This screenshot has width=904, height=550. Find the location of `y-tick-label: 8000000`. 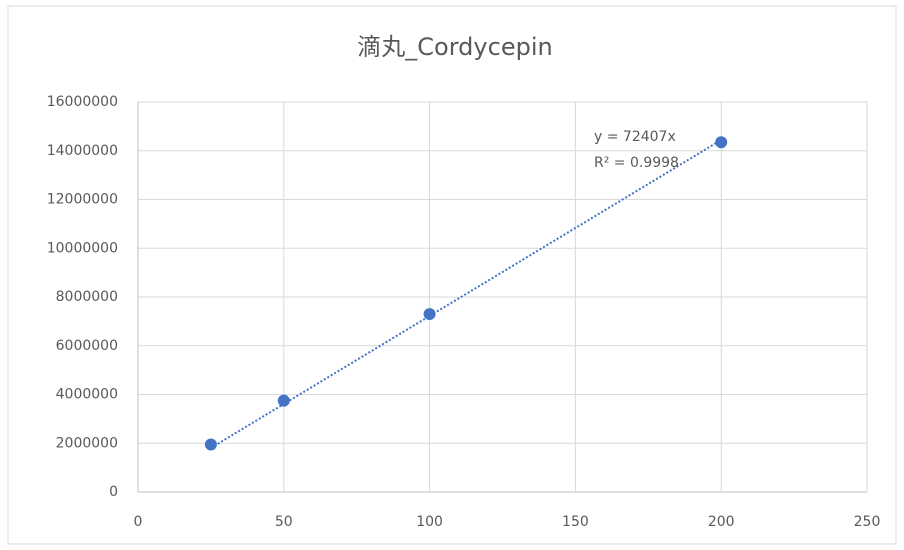

y-tick-label: 8000000 is located at coordinates (87, 297).